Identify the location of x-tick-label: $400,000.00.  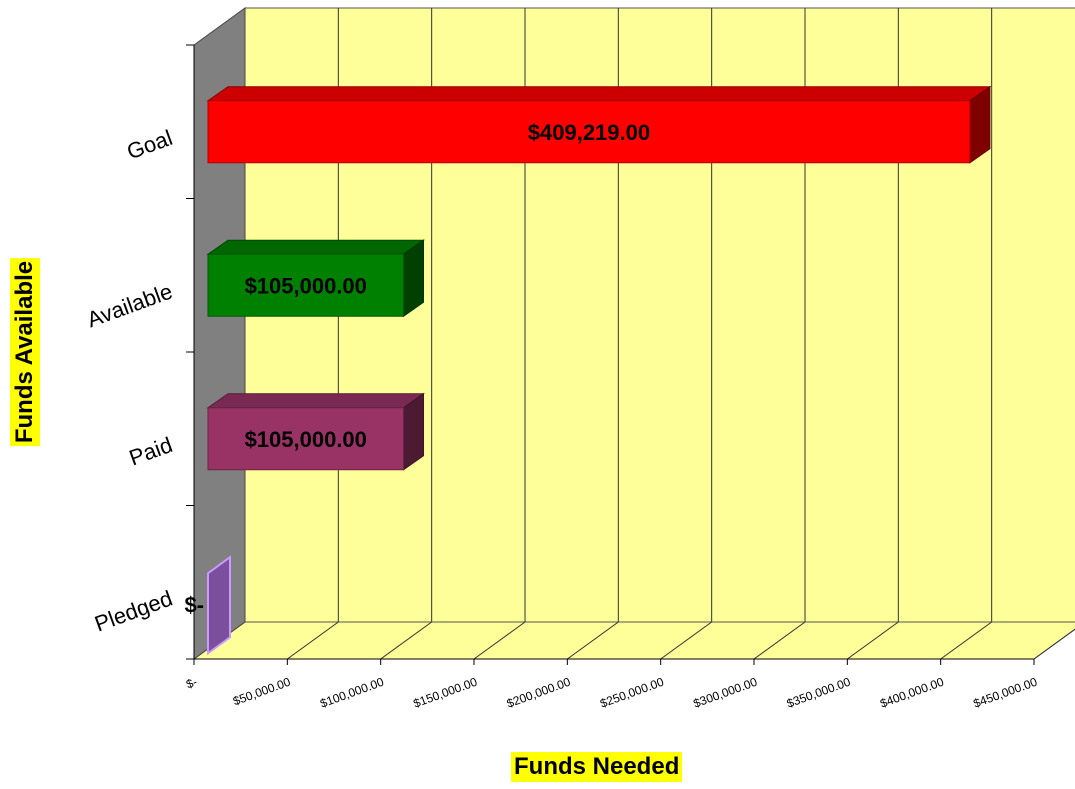
(912, 693).